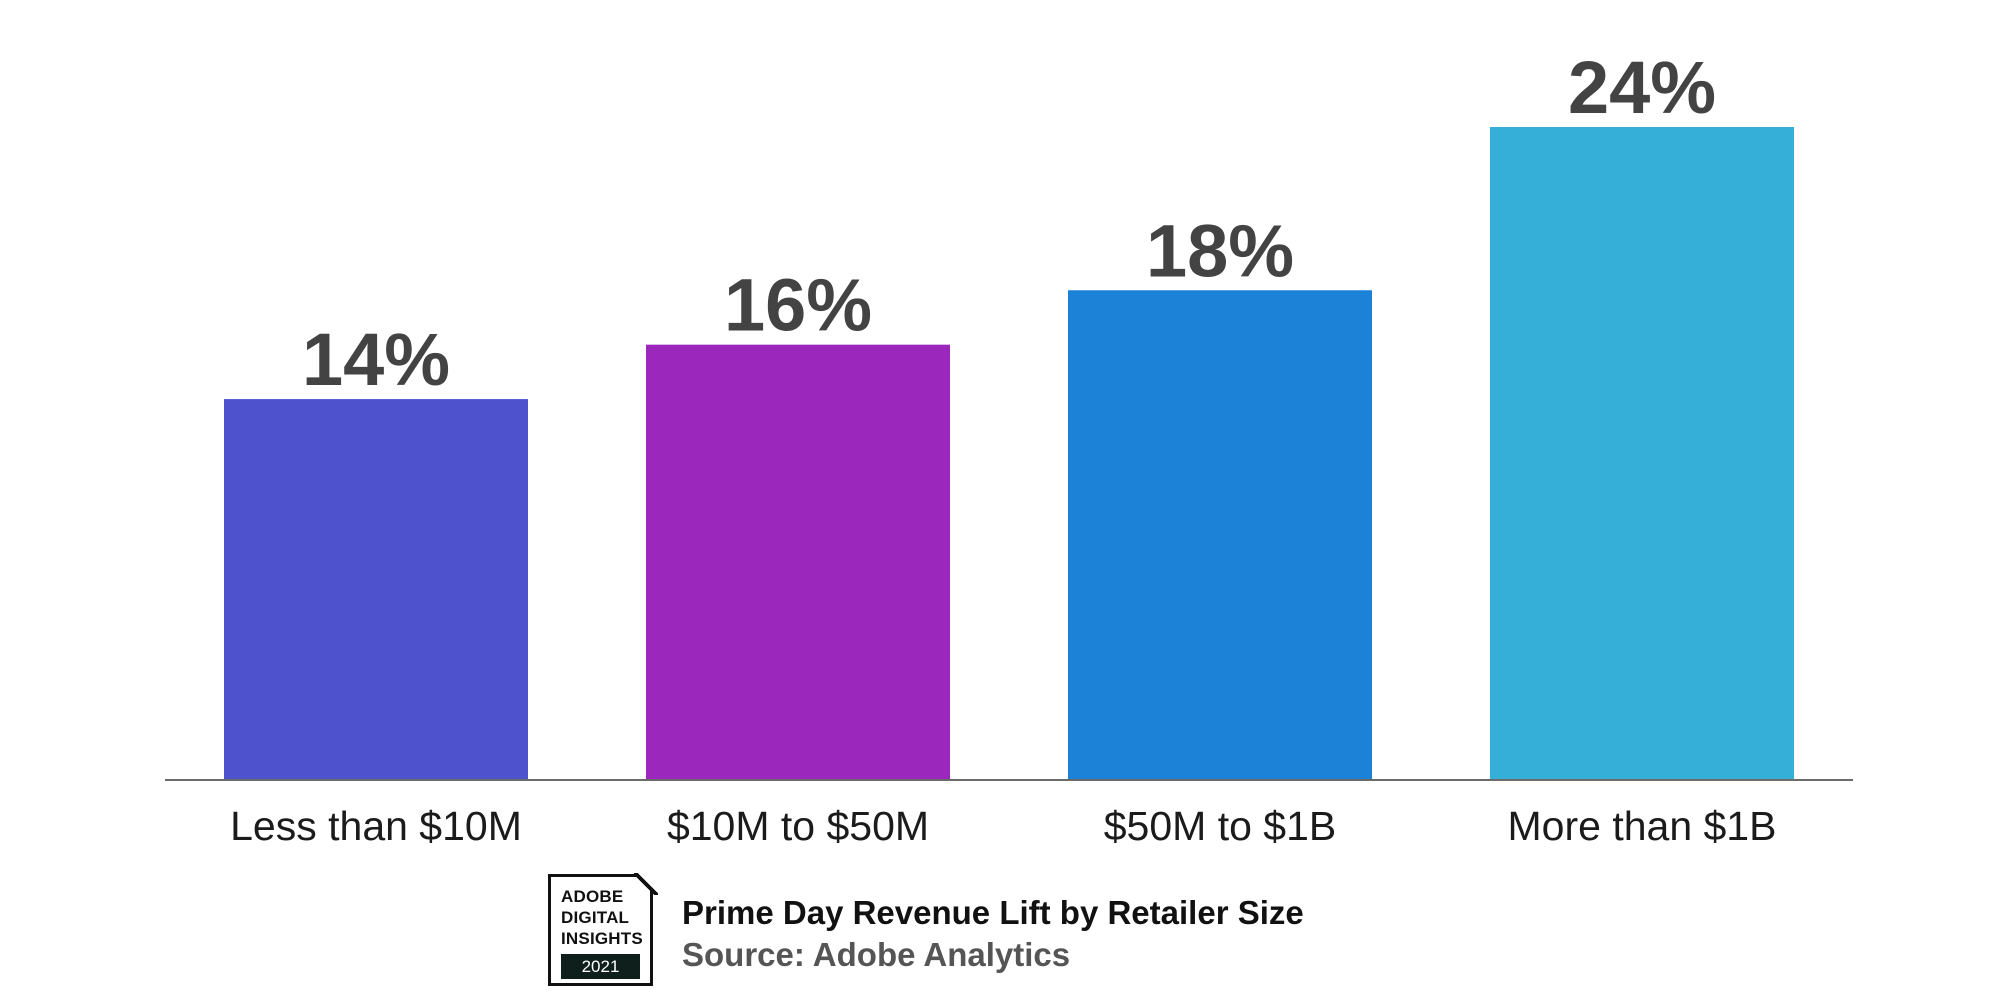 This screenshot has width=2000, height=1000. I want to click on adobe-digital-insights-badge: ADOBE DIGITAL INSIGHTS 2021, so click(600, 930).